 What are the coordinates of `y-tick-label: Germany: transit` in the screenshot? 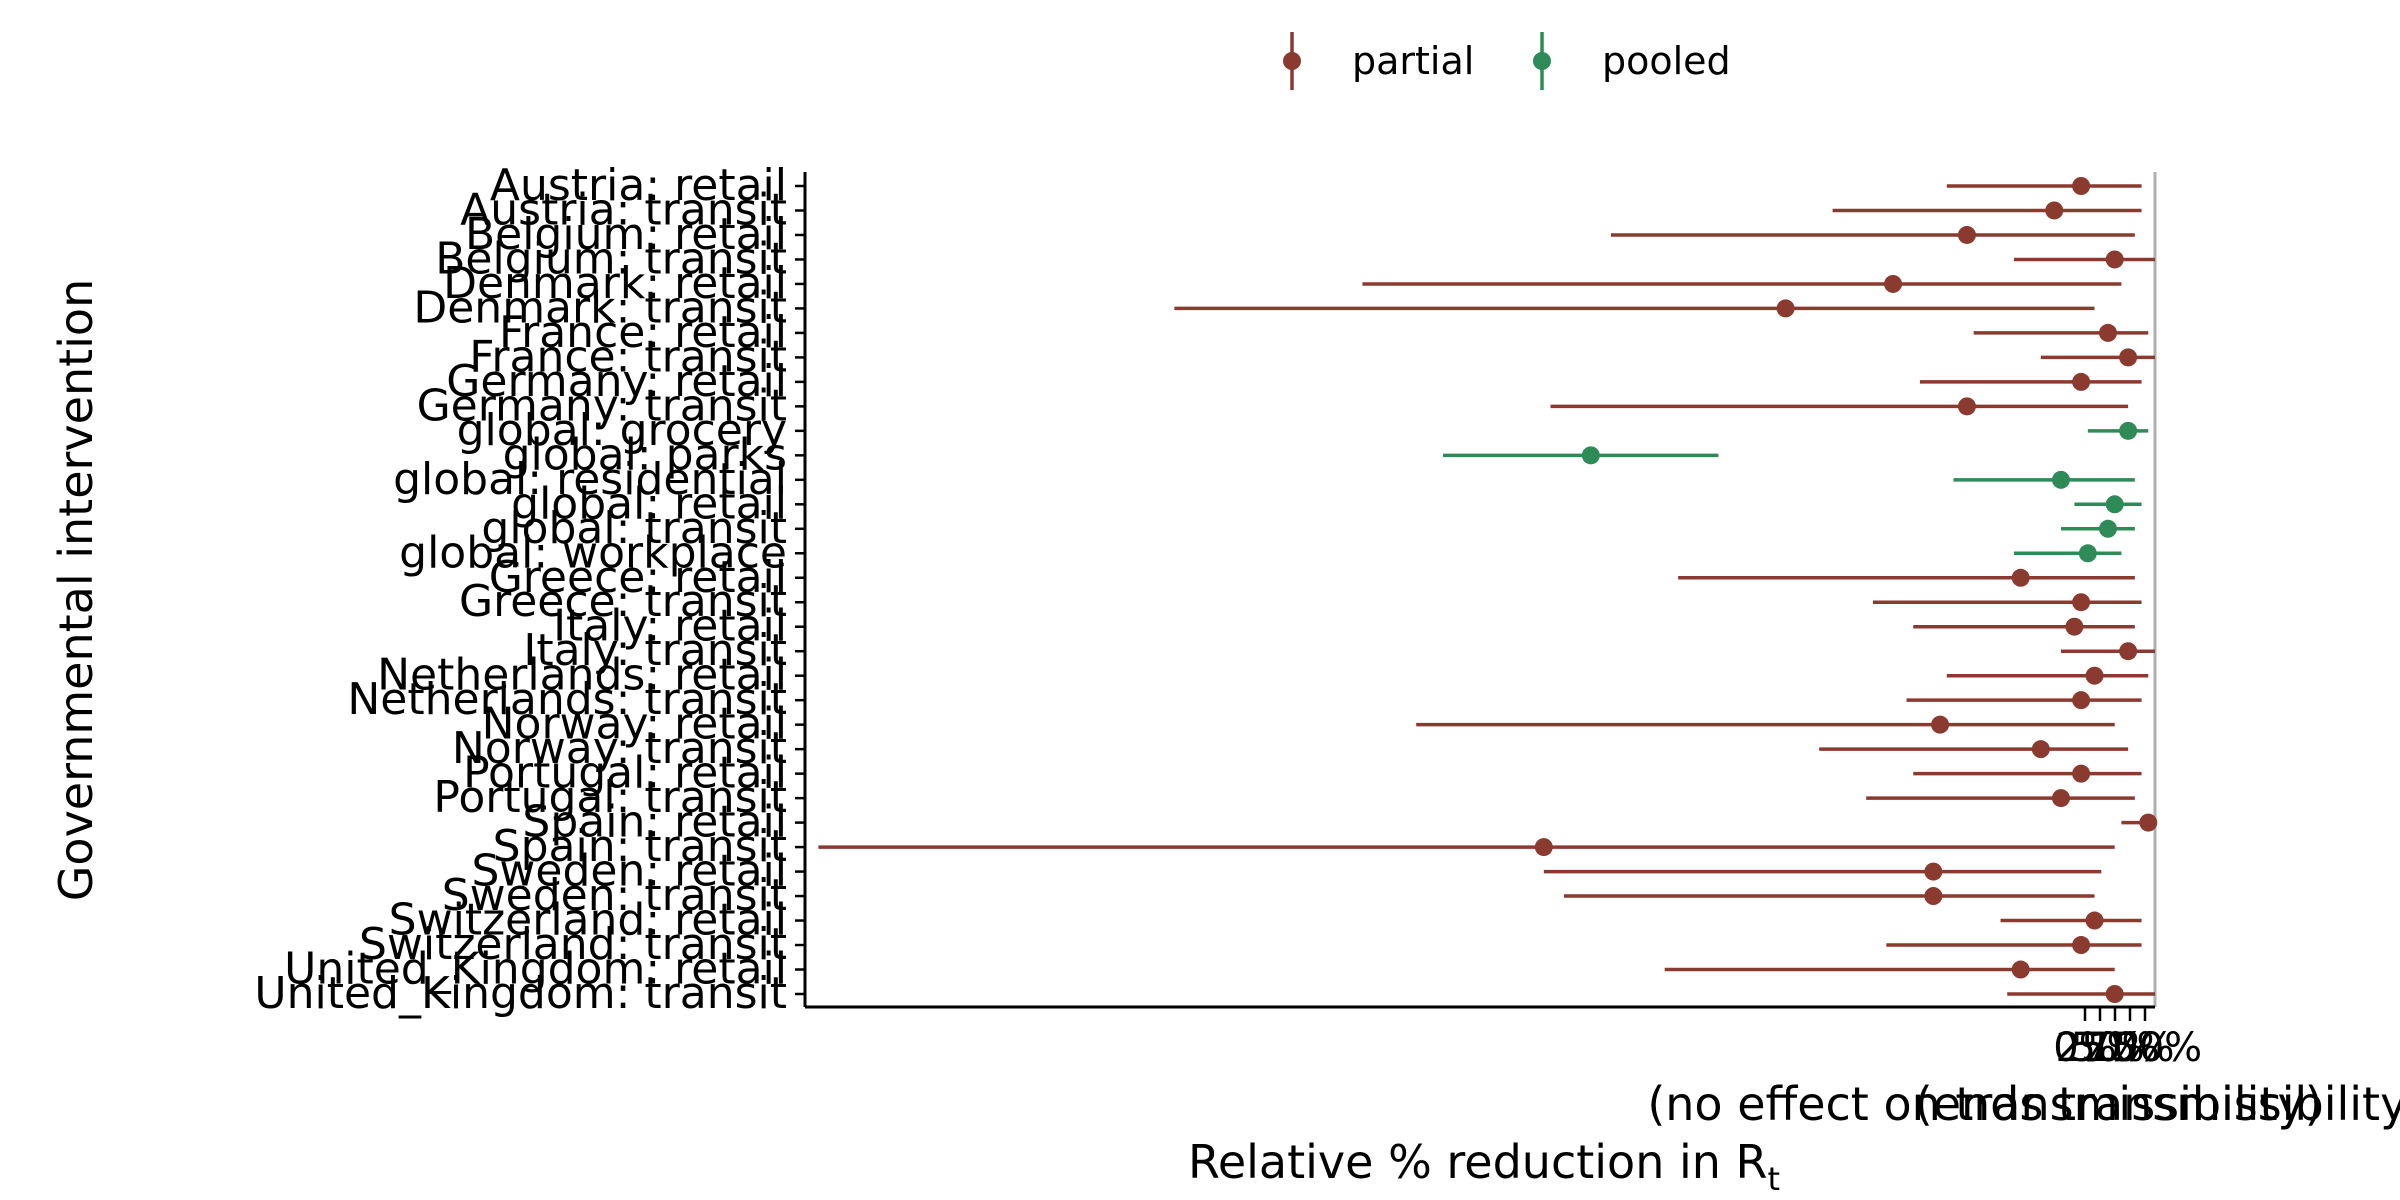 It's located at (602, 405).